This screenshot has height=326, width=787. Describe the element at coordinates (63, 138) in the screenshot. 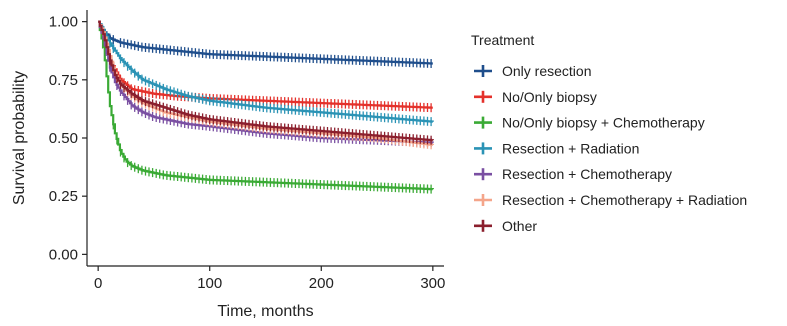

I see `y-tick-label: 0.50` at that location.